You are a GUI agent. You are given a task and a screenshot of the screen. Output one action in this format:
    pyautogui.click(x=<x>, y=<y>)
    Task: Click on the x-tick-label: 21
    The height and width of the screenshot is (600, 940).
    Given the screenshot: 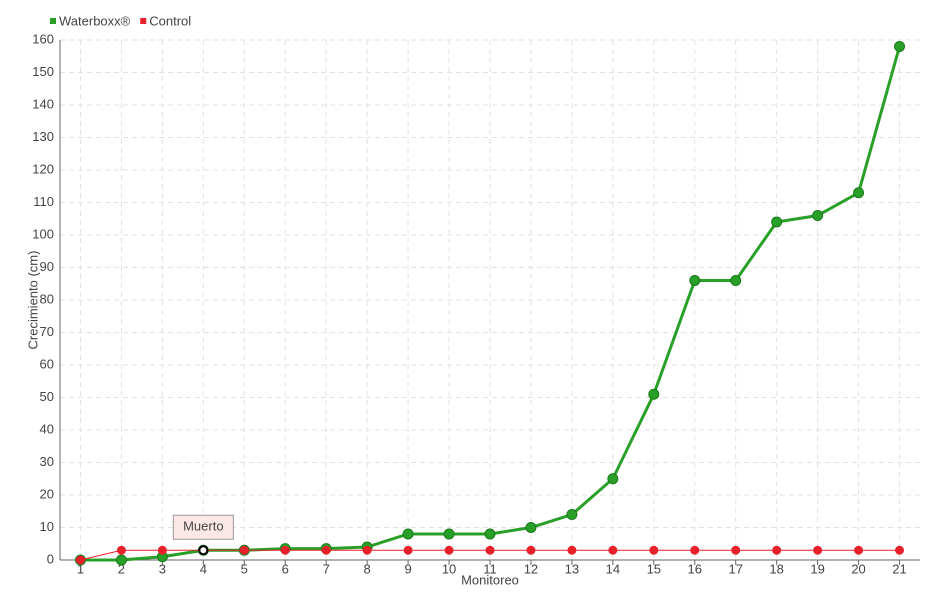 What is the action you would take?
    pyautogui.click(x=899, y=568)
    